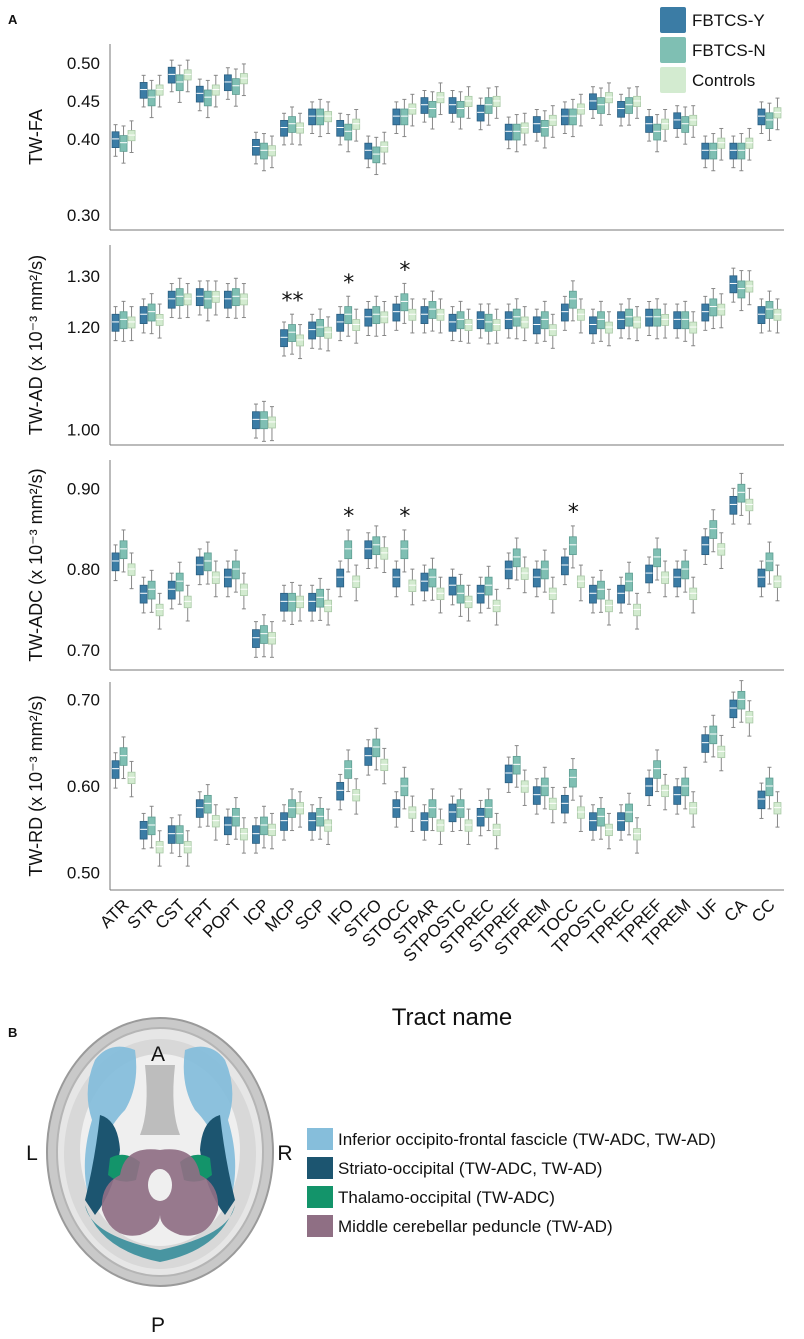 The width and height of the screenshot is (804, 1339). Describe the element at coordinates (424, 822) in the screenshot. I see `box-stpar-fbtcs-y` at that location.